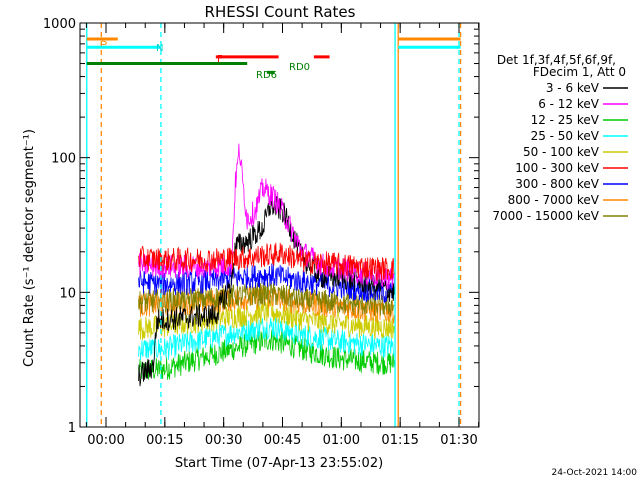  Describe the element at coordinates (595, 473) in the screenshot. I see `footer-date: 24-Oct-2021 14:00` at that location.